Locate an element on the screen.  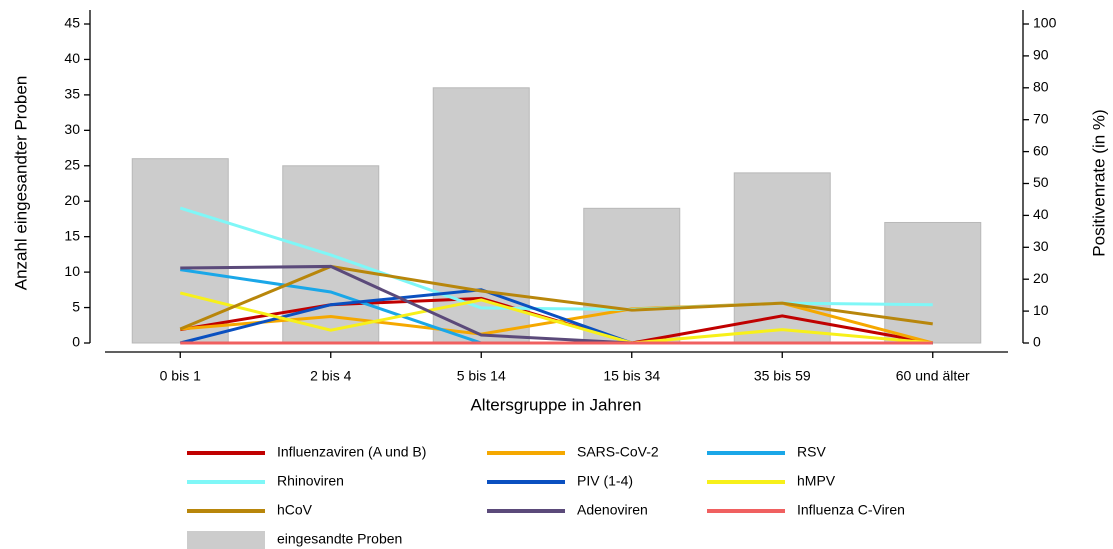
y-tick-label: 35 is located at coordinates (72, 94).